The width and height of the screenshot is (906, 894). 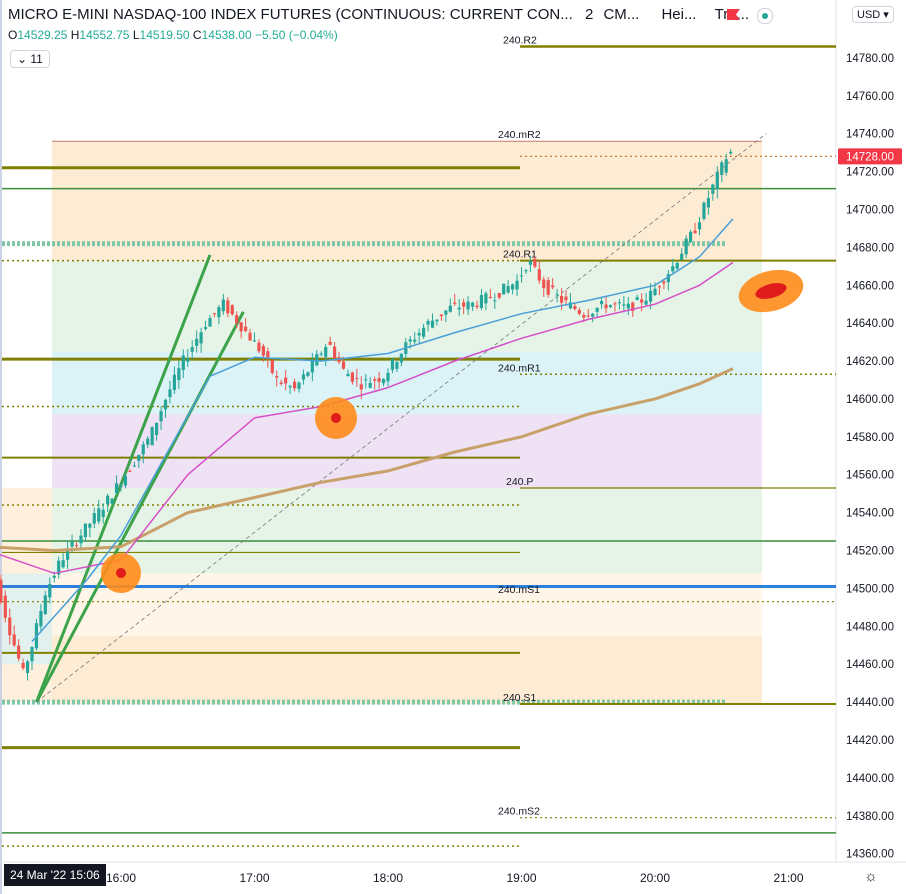 I want to click on price-tick-label: 14640.00, so click(x=870, y=324).